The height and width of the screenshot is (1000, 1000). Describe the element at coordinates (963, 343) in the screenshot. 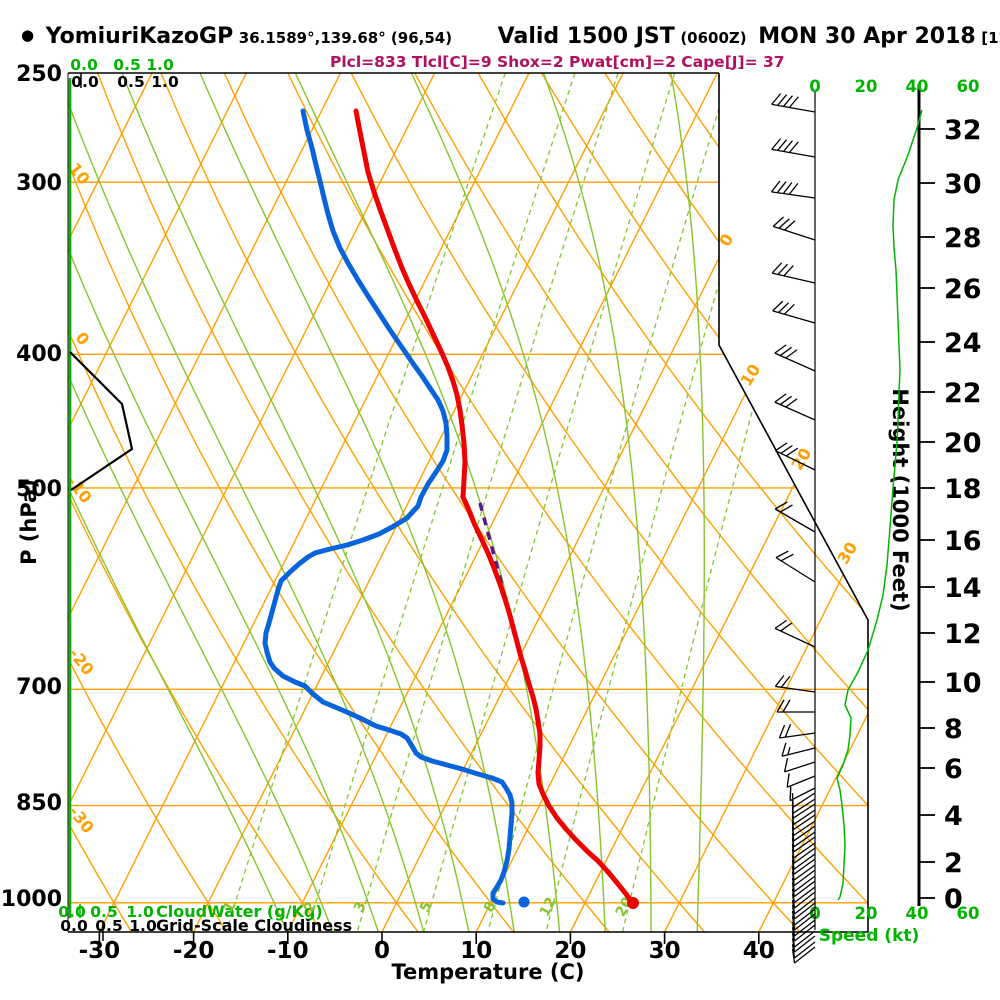

I see `svg-text: 24` at that location.